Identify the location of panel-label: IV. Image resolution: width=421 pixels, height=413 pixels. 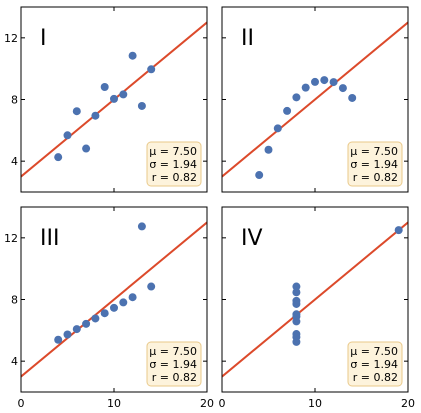
(252, 238).